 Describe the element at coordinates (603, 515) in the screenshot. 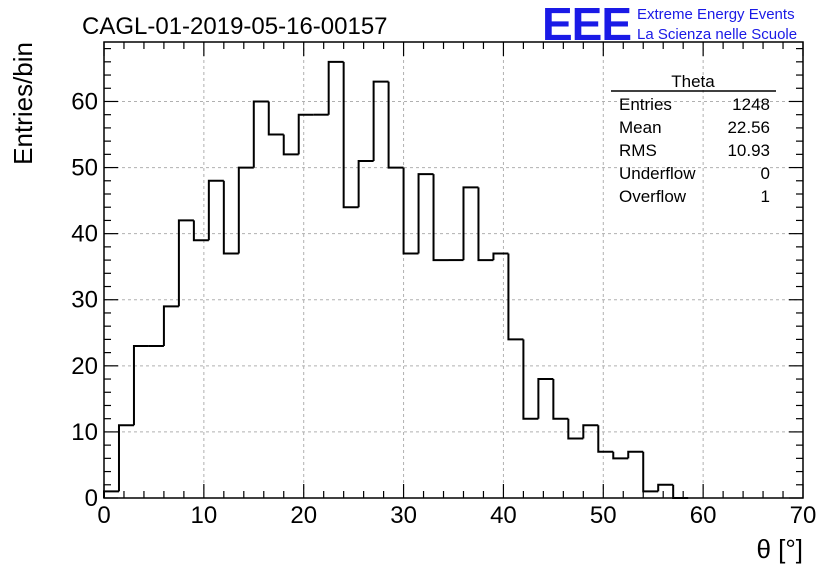

I see `x-tick-label: 50` at that location.